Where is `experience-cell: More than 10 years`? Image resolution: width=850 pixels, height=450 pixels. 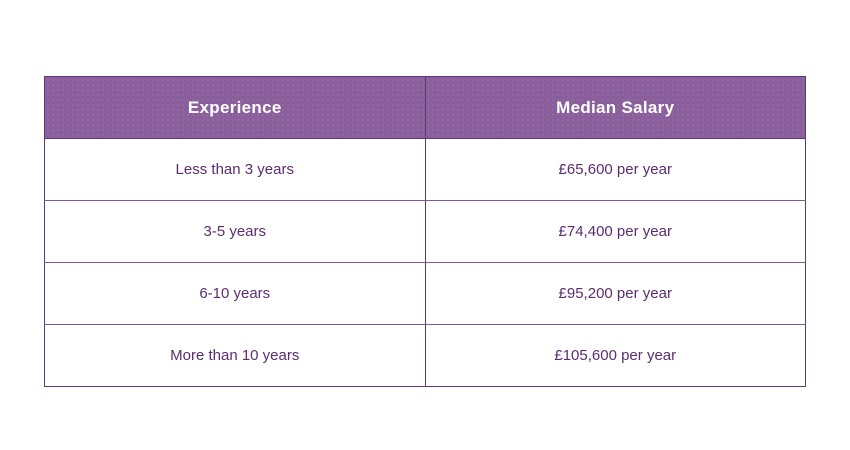 experience-cell: More than 10 years is located at coordinates (235, 355).